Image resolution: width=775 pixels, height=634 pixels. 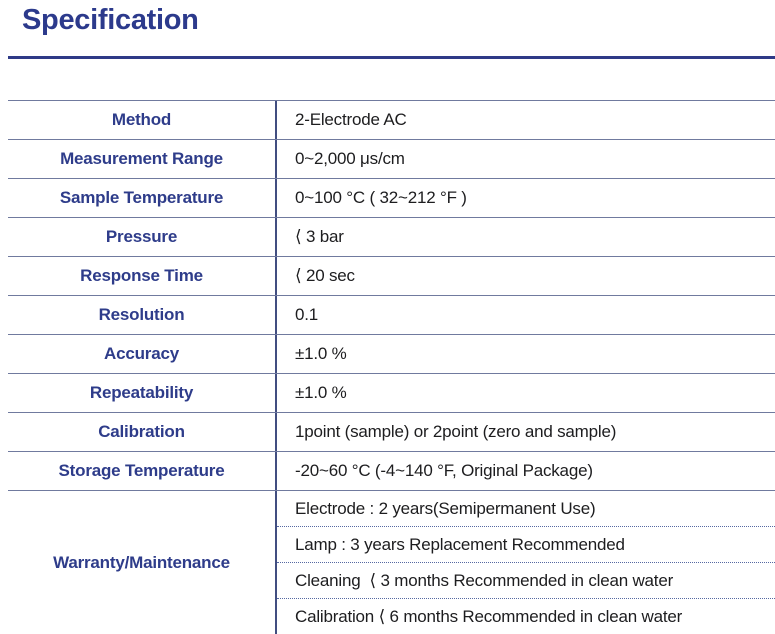 What do you see at coordinates (142, 276) in the screenshot?
I see `spec-label: Response Time` at bounding box center [142, 276].